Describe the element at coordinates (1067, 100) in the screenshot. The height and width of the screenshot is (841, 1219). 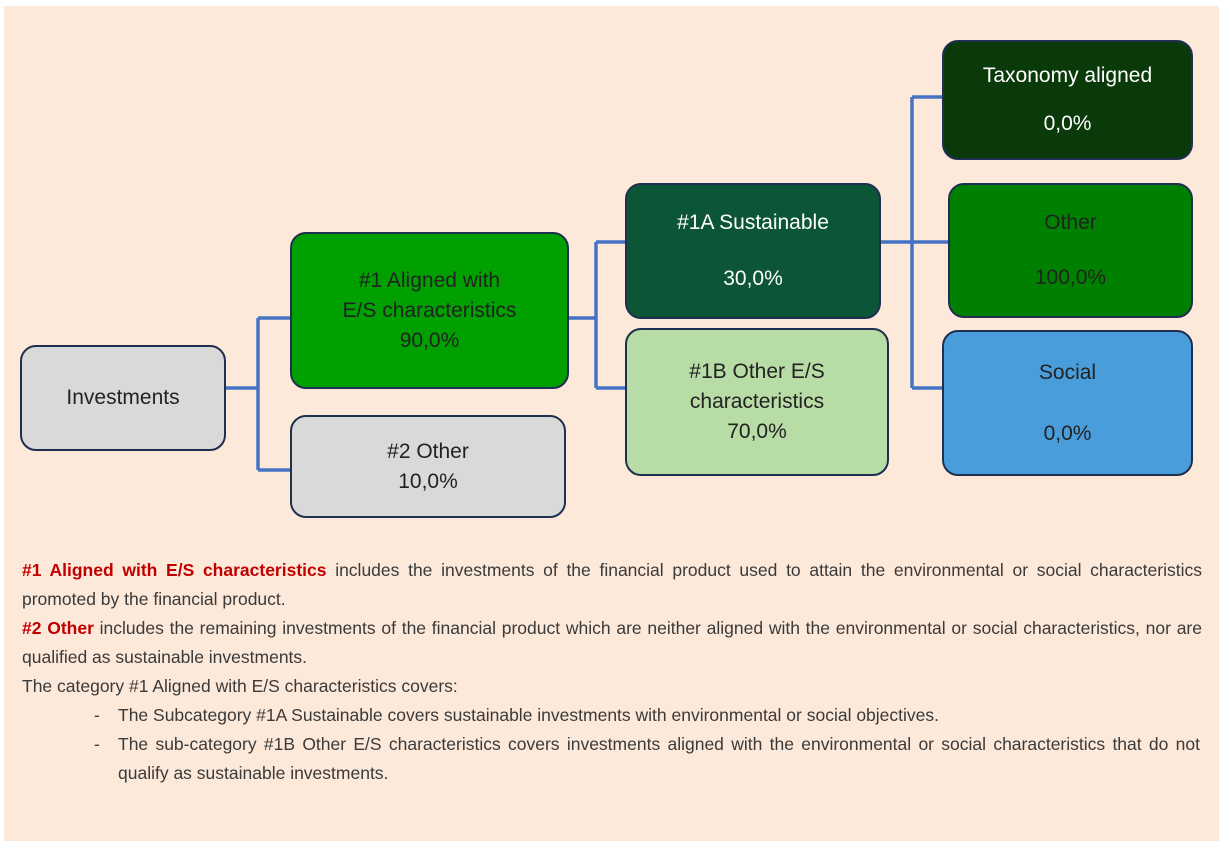
I see `node-taxonomy: Taxonomy aligned 0,0%` at that location.